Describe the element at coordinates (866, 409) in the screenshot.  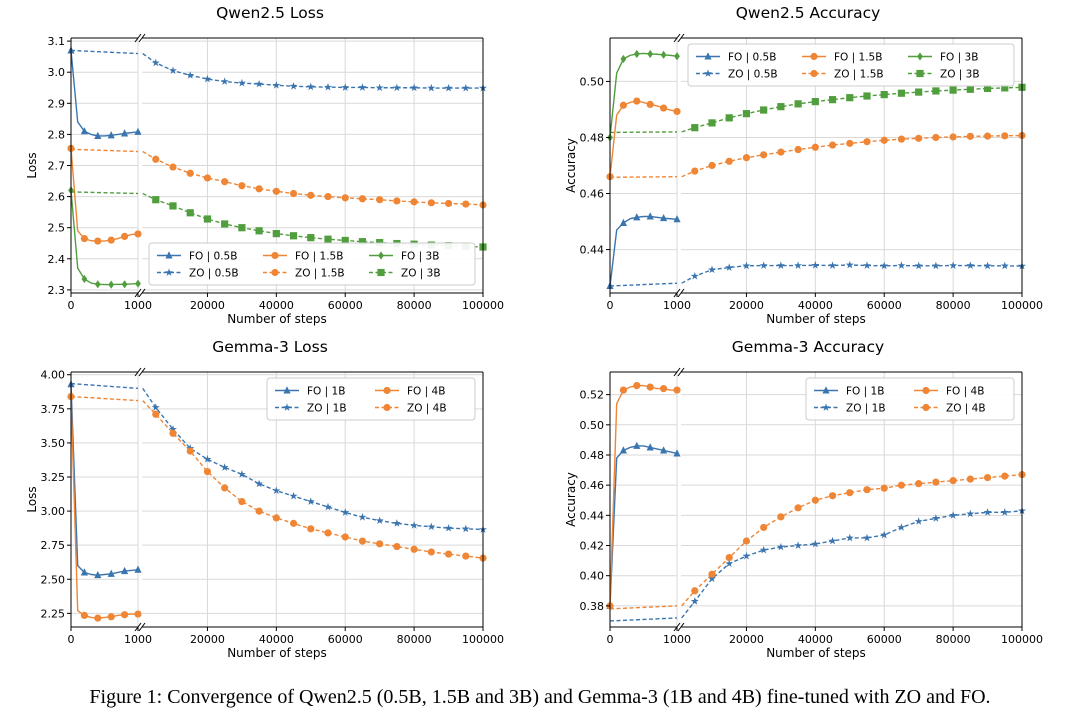
I see `legend-label: ZO | 1B` at that location.